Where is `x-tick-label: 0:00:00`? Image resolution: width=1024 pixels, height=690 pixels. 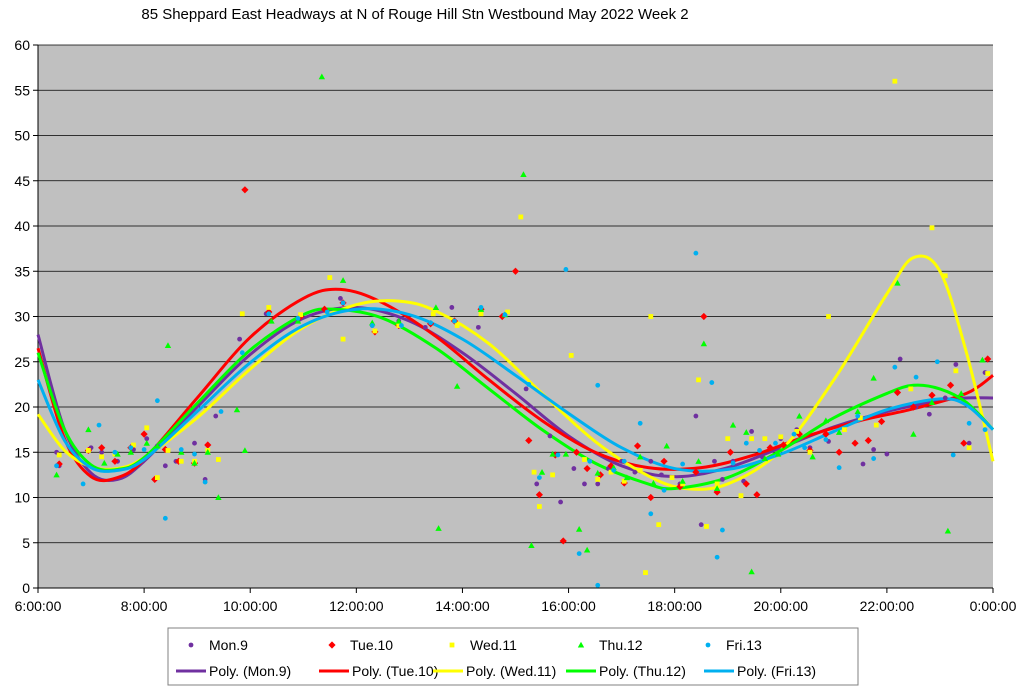
x-tick-label: 0:00:00 is located at coordinates (993, 606).